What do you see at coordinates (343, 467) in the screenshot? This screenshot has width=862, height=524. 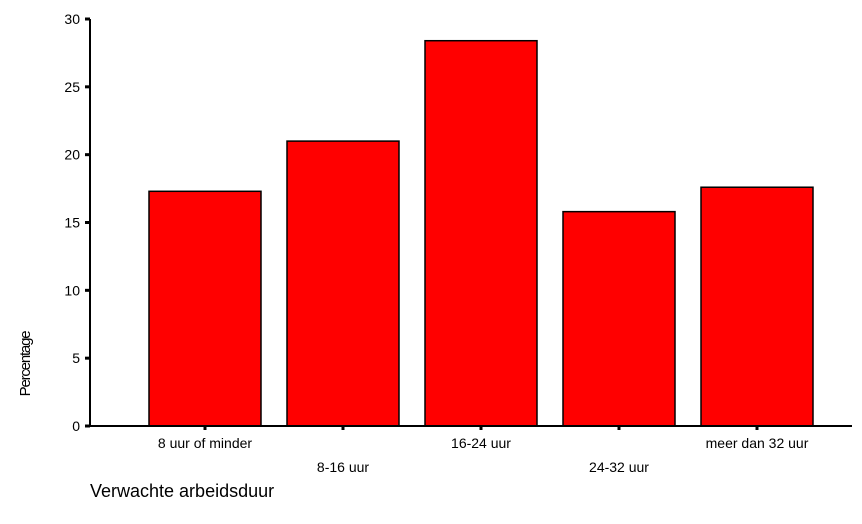 I see `x-tick-label: 8-16 uur` at bounding box center [343, 467].